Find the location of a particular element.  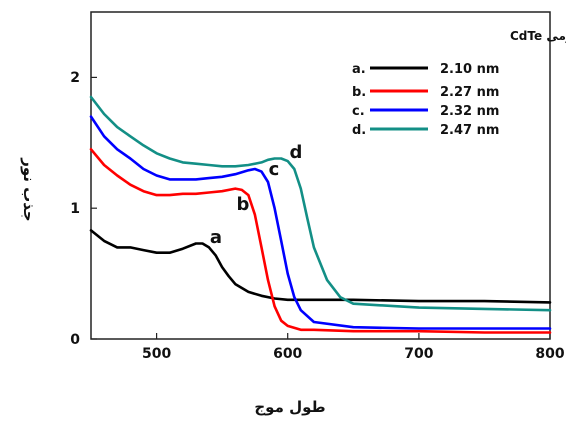

curve-label-b: b is located at coordinates (243, 204).